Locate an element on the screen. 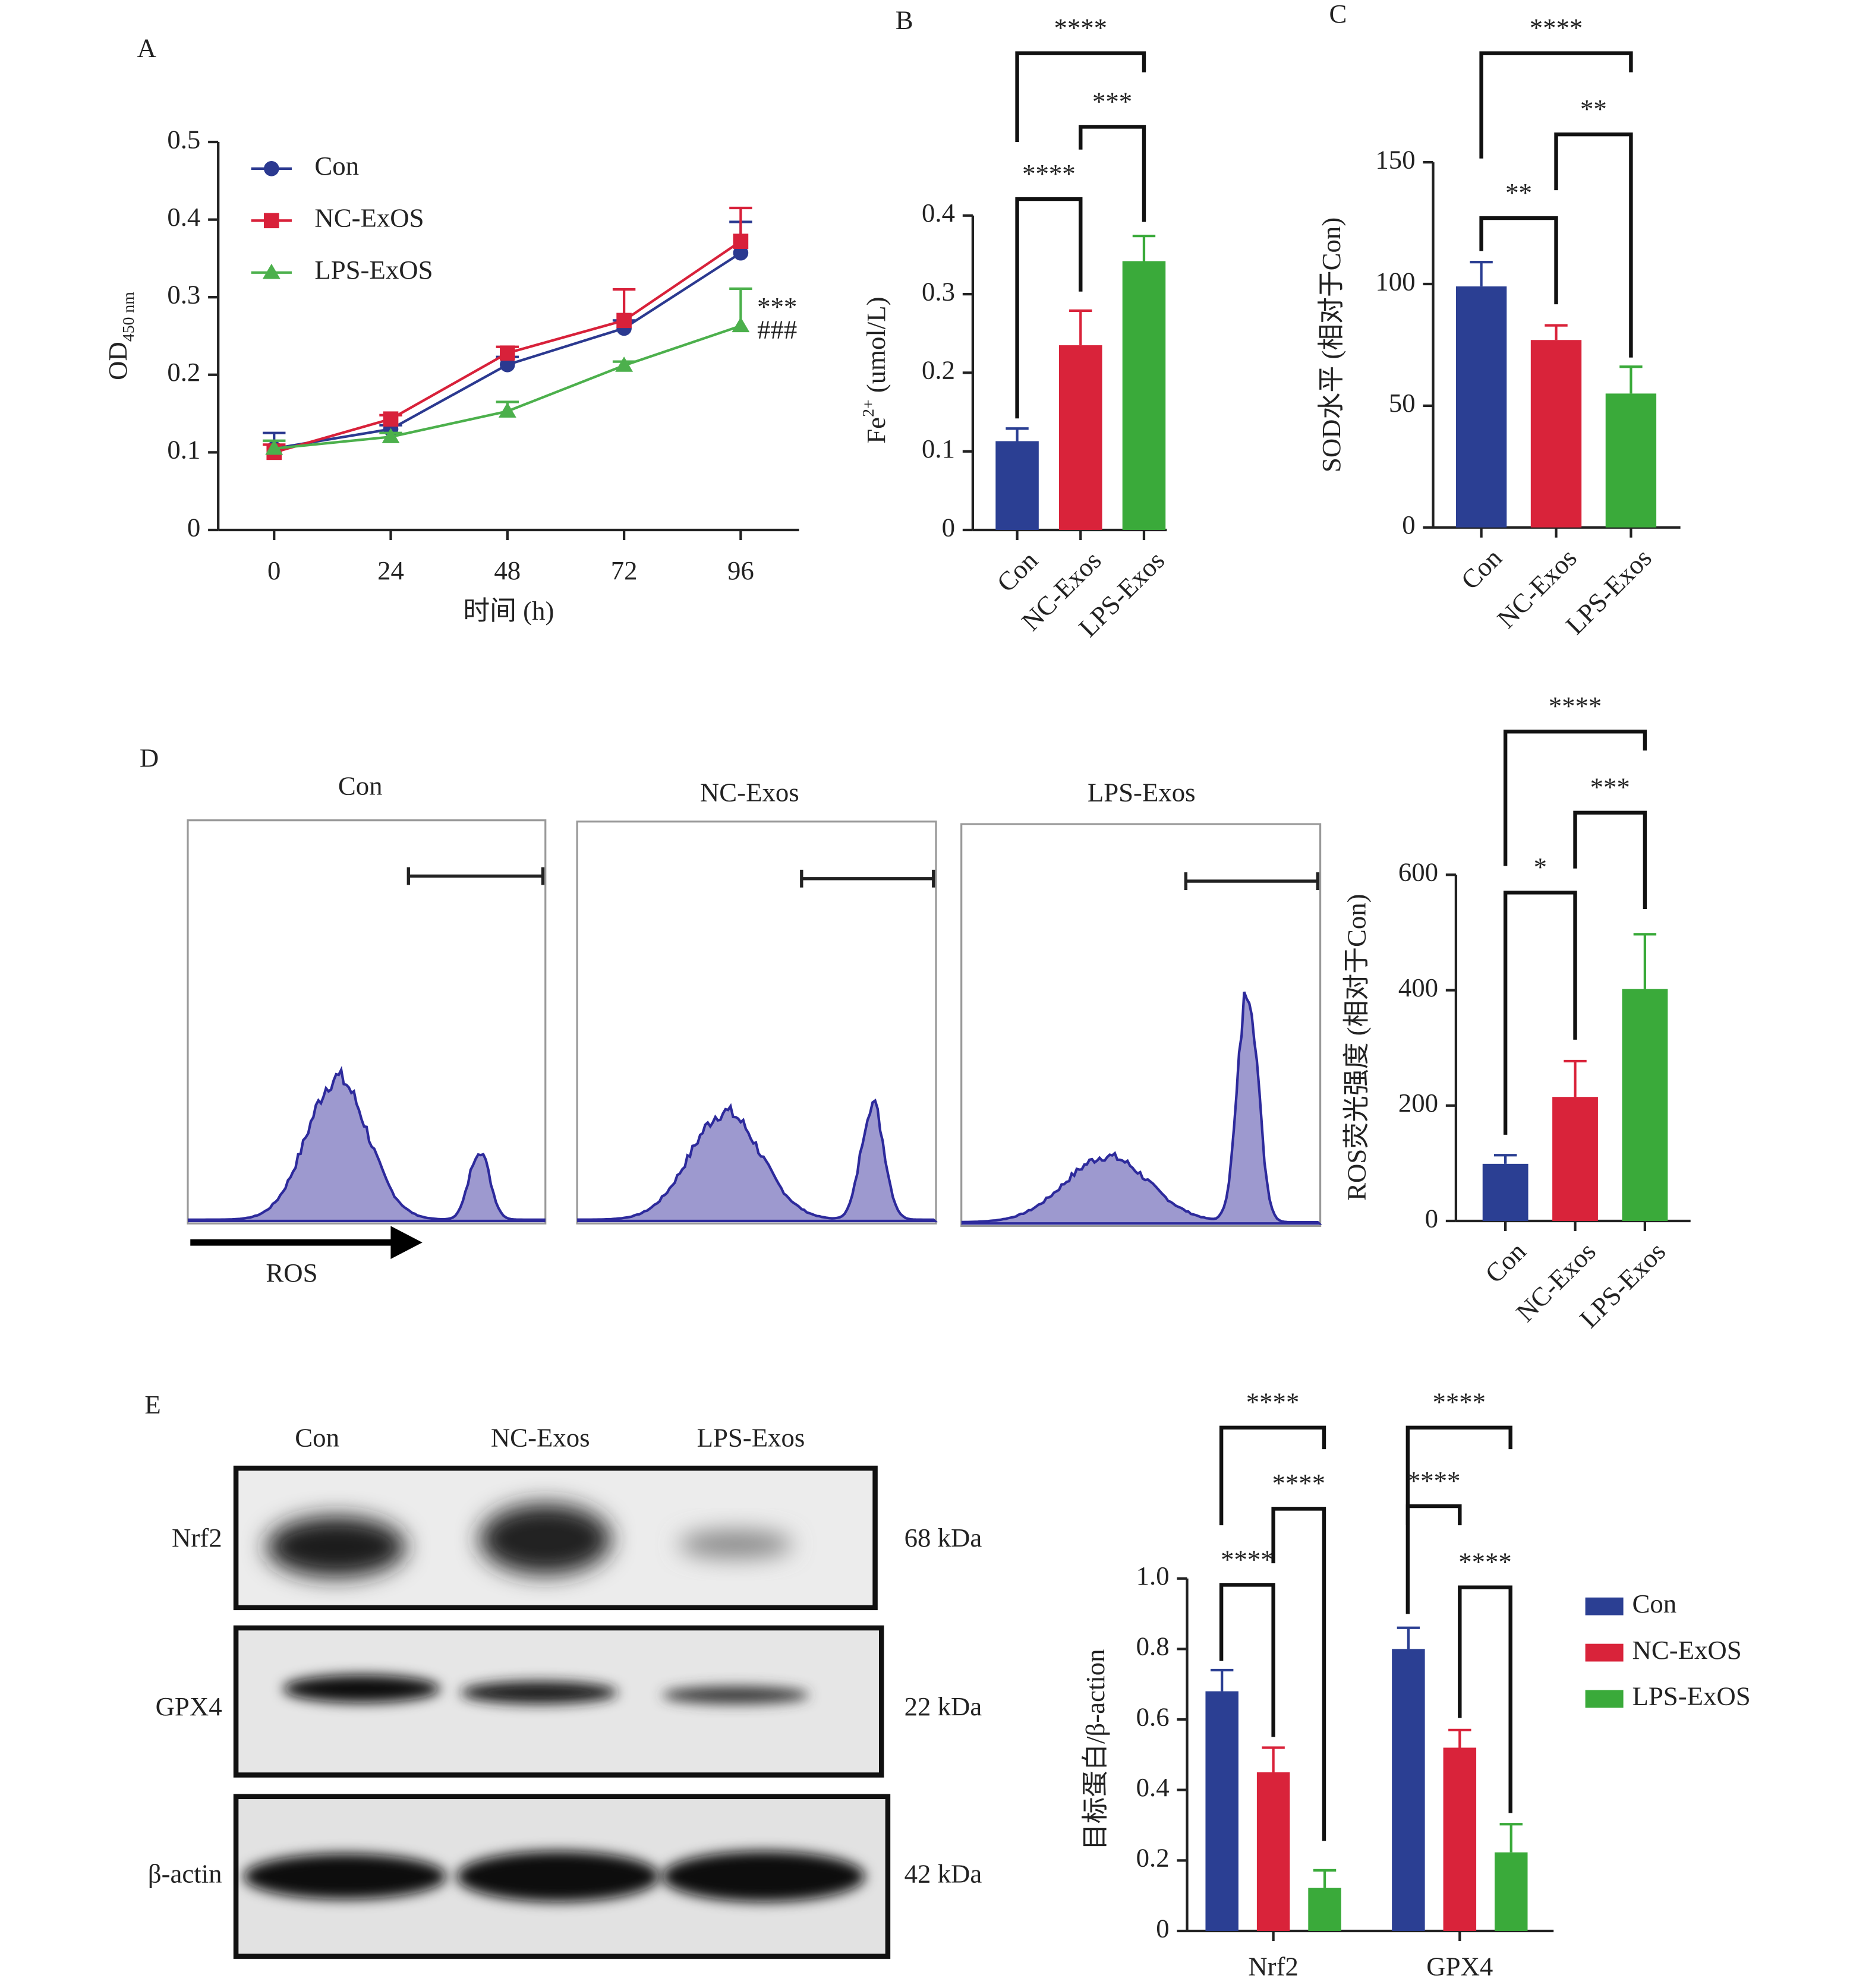  lane-label: NC-Exos is located at coordinates (540, 1437).